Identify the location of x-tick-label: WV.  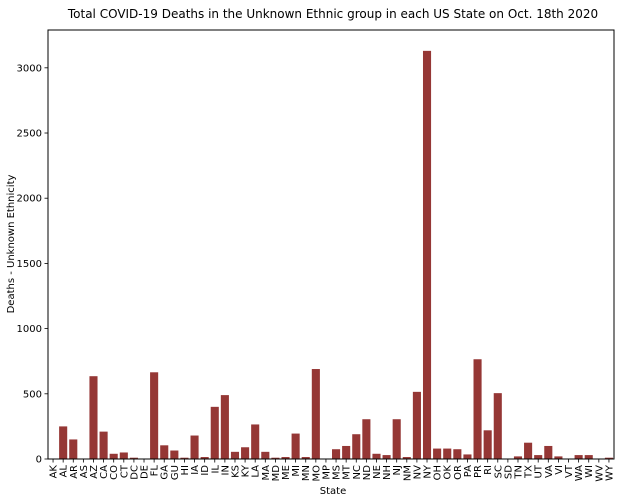
(599, 473).